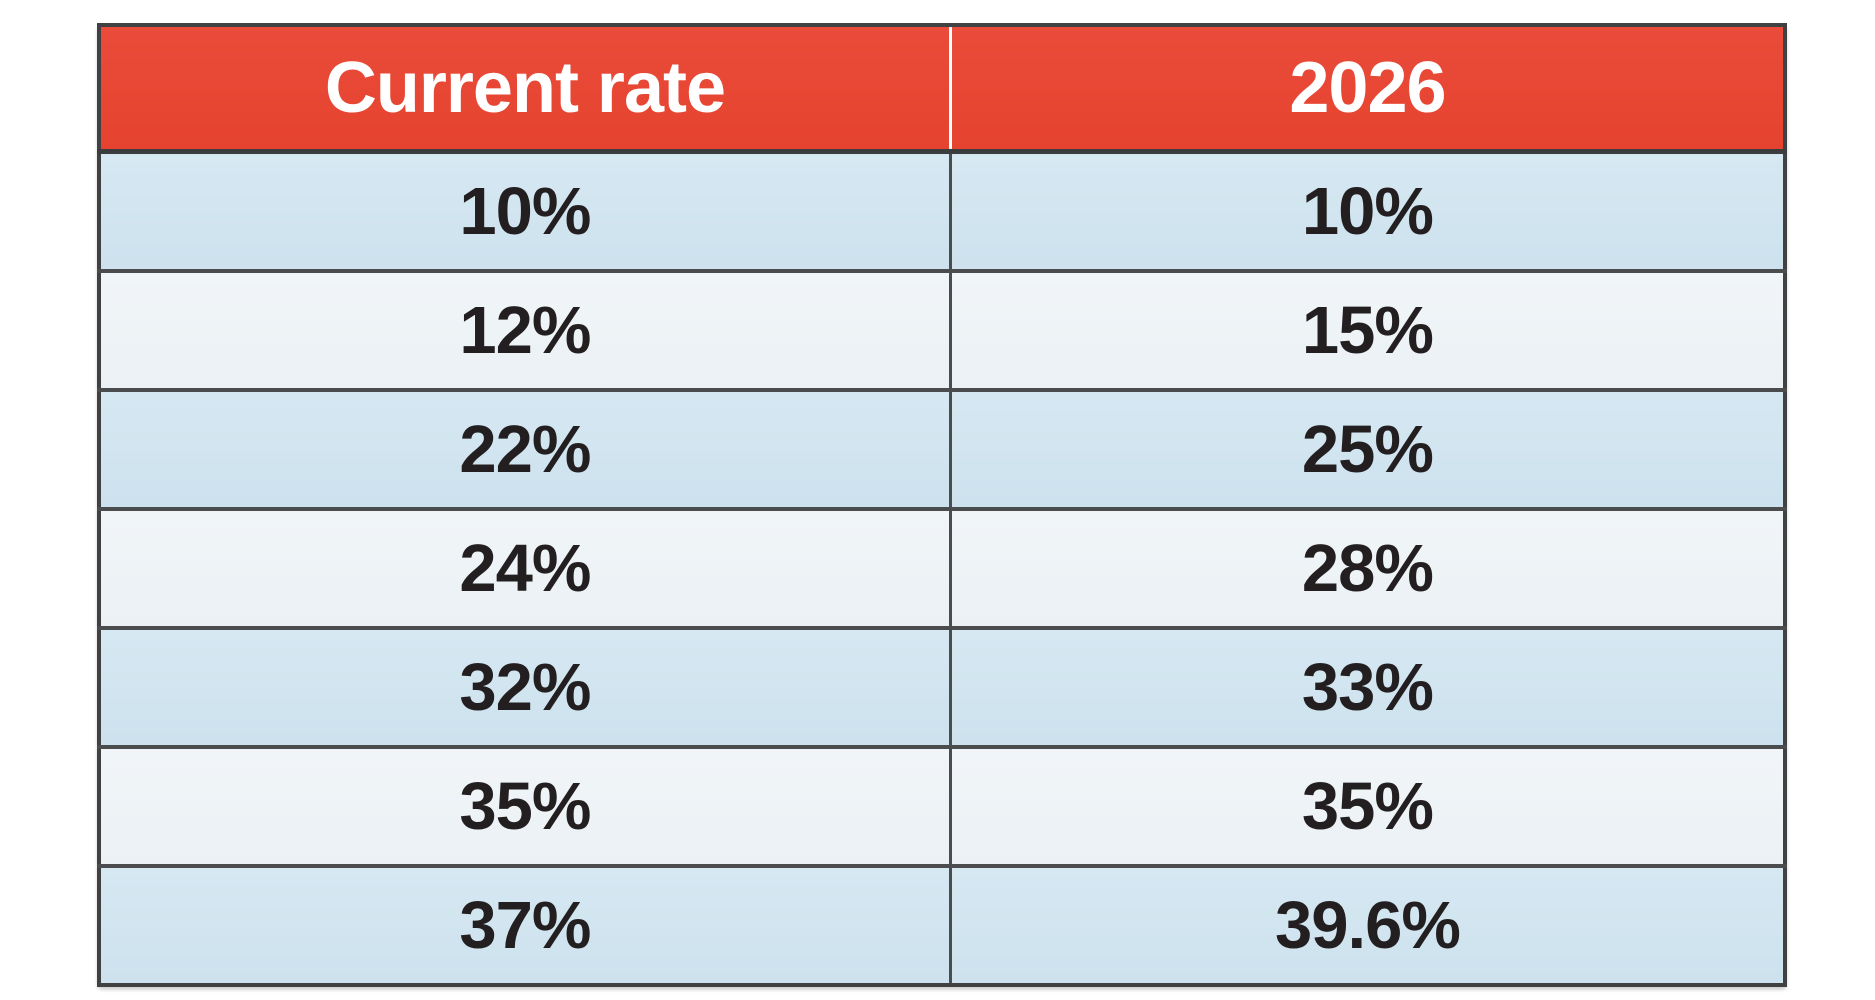  I want to click on table-row: 37% 39.6%, so click(942, 924).